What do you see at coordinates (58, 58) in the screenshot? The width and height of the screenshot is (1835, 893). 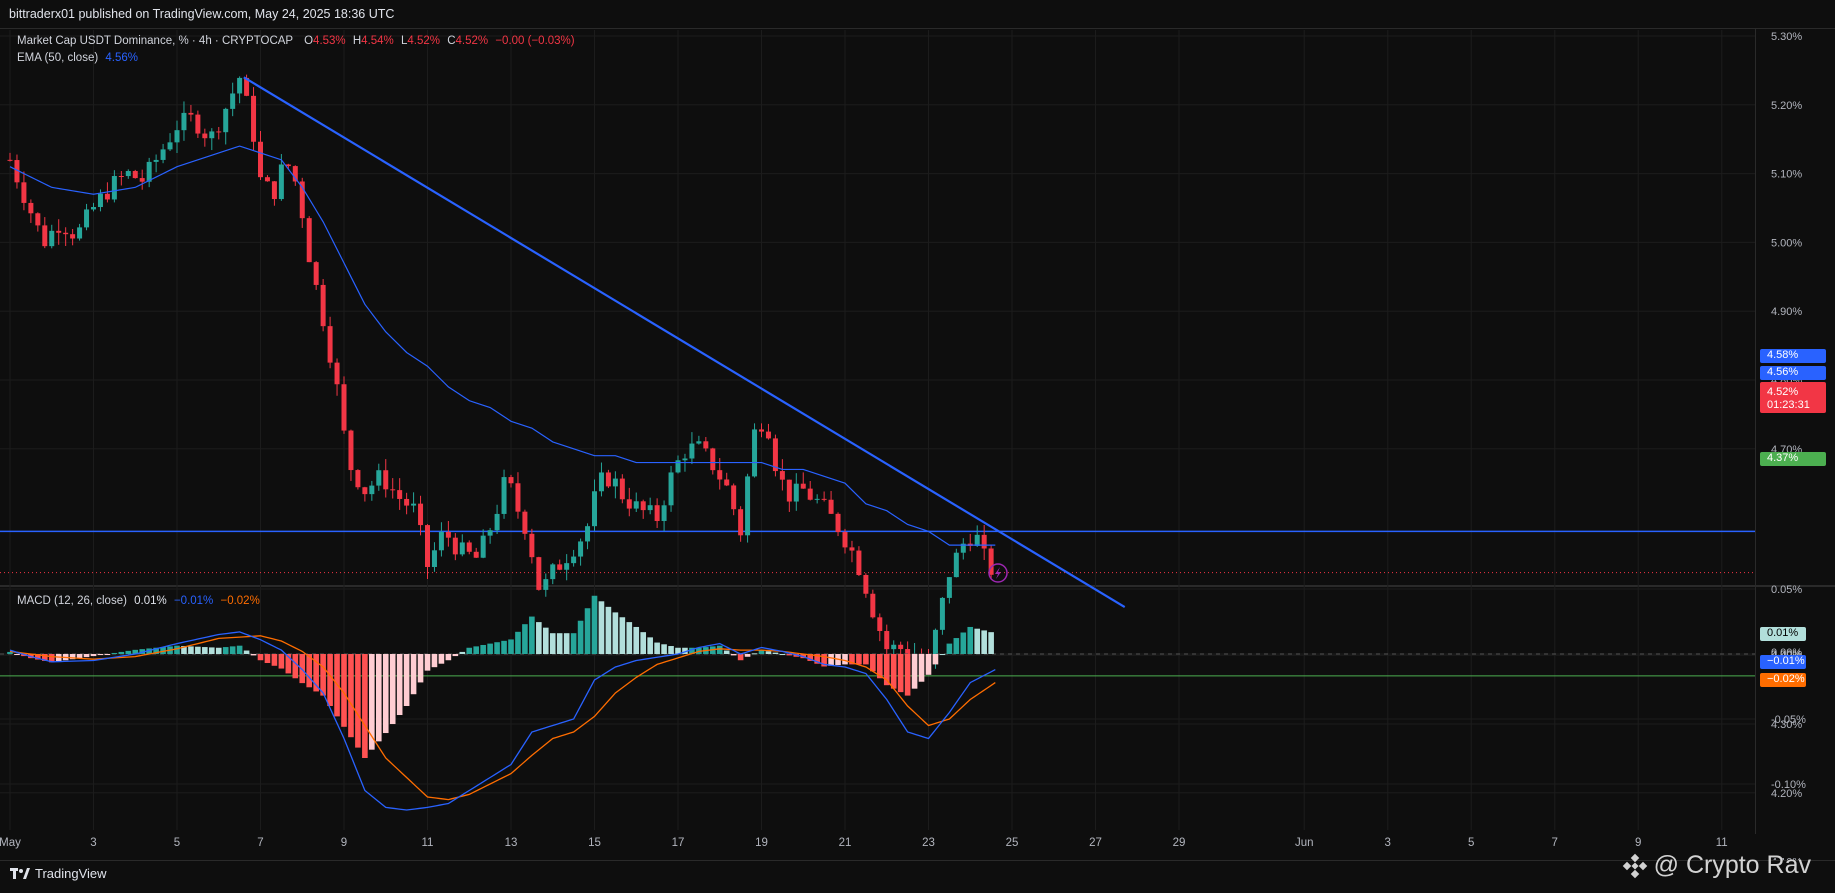 I see `ema-label: EMA (50, close)` at bounding box center [58, 58].